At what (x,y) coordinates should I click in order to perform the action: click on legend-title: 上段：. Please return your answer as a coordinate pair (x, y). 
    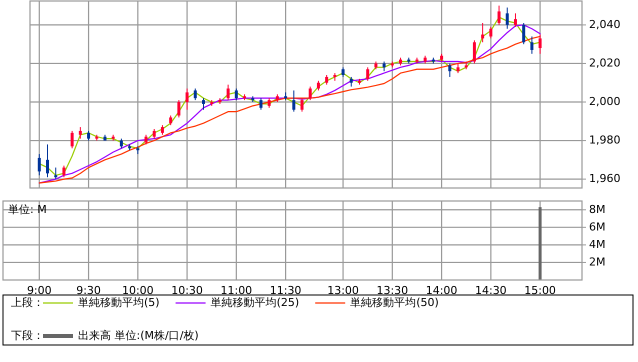
    Looking at the image, I should click on (27, 303).